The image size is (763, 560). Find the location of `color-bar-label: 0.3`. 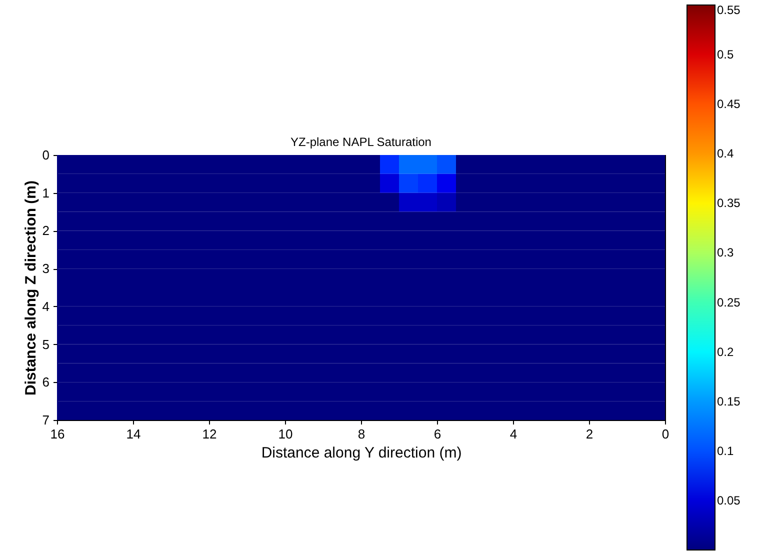

color-bar-label: 0.3 is located at coordinates (725, 253).